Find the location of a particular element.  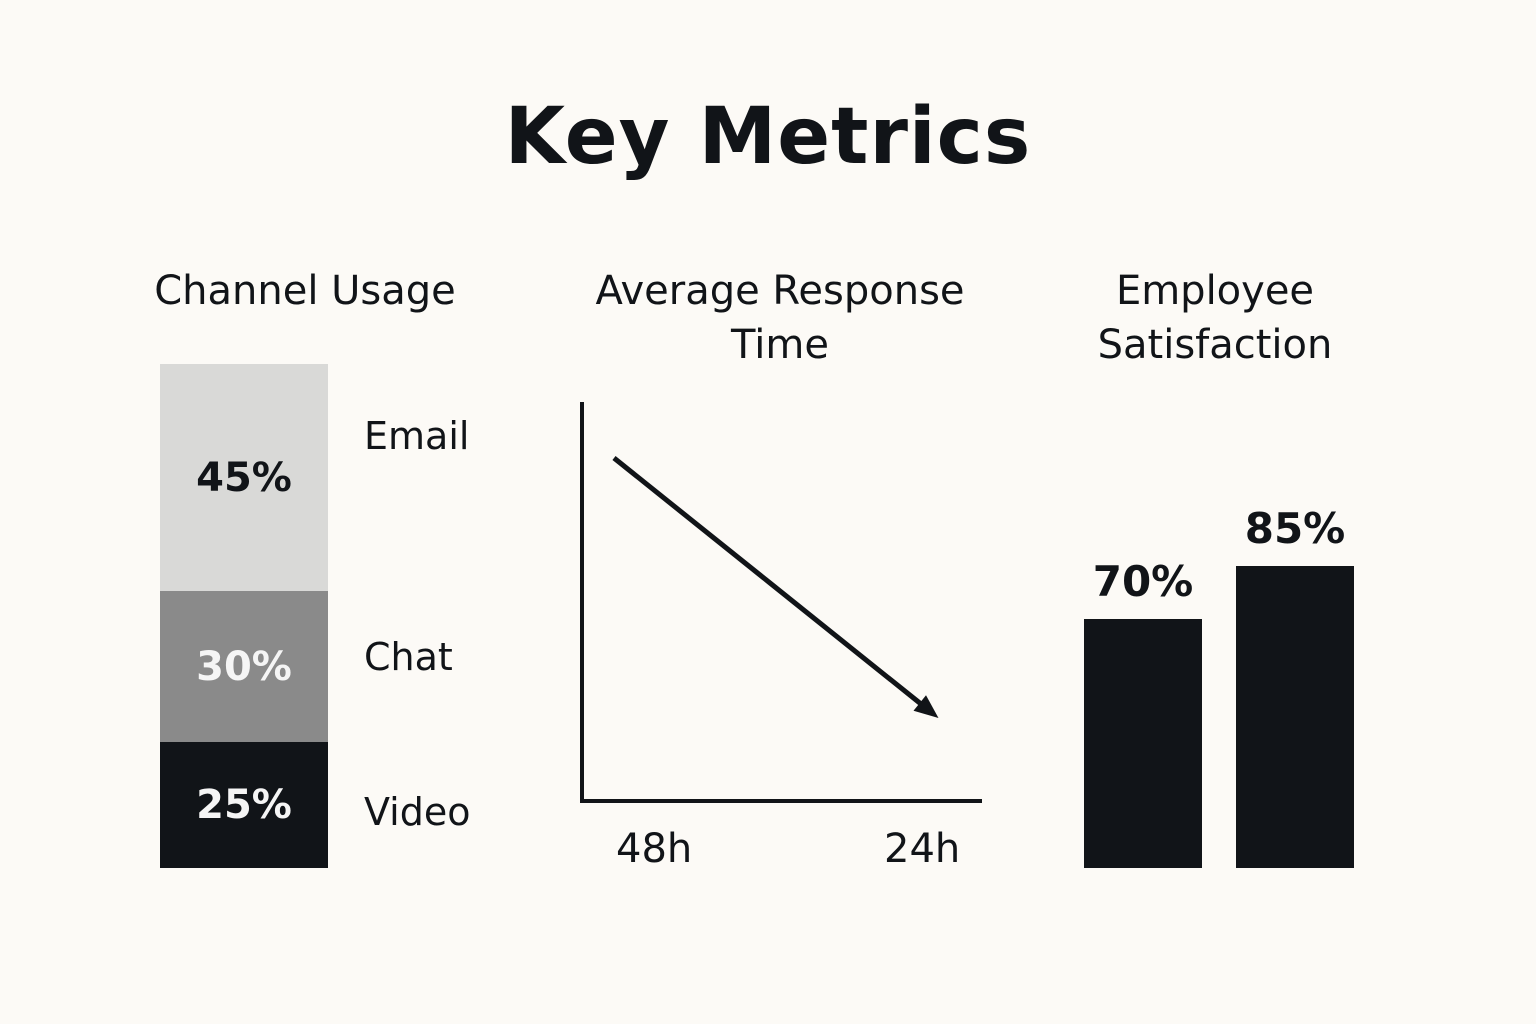

segment-email: 45% is located at coordinates (244, 477).